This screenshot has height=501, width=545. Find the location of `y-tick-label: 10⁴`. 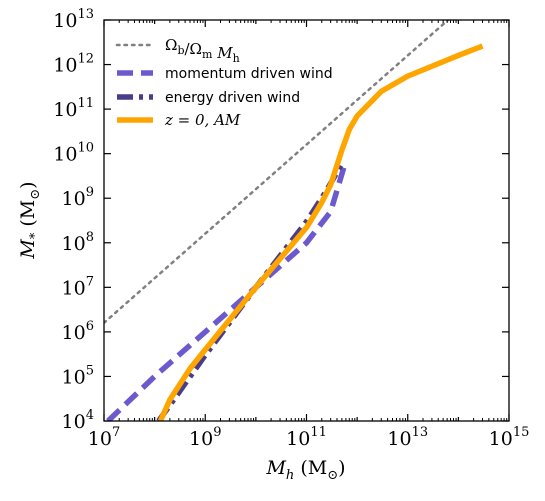

y-tick-label: 10⁴ is located at coordinates (78, 420).